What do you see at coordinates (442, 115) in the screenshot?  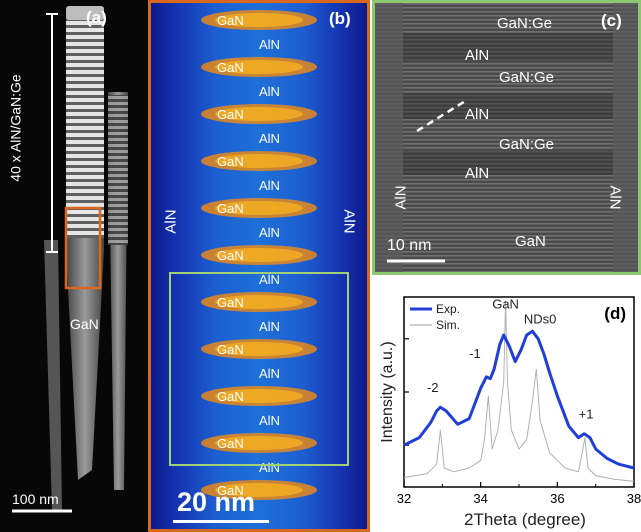 I see `dashed-interface-line` at bounding box center [442, 115].